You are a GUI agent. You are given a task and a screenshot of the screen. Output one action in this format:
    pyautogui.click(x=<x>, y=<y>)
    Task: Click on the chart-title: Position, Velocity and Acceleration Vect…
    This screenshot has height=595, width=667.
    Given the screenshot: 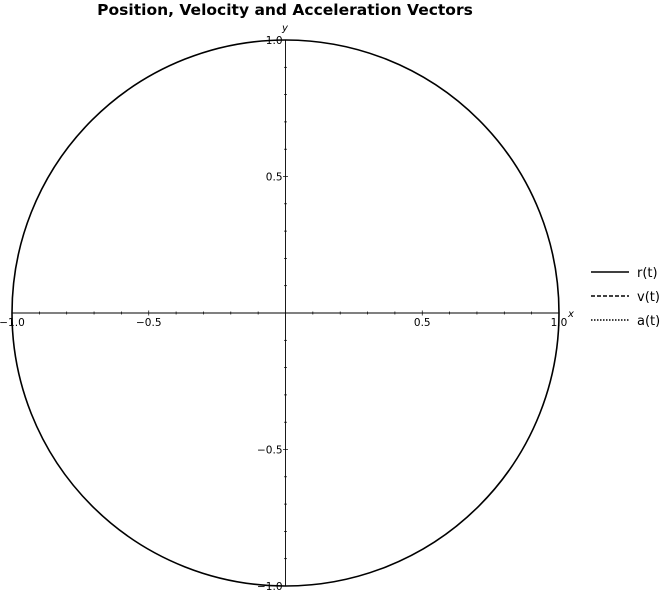 What is the action you would take?
    pyautogui.click(x=285, y=10)
    